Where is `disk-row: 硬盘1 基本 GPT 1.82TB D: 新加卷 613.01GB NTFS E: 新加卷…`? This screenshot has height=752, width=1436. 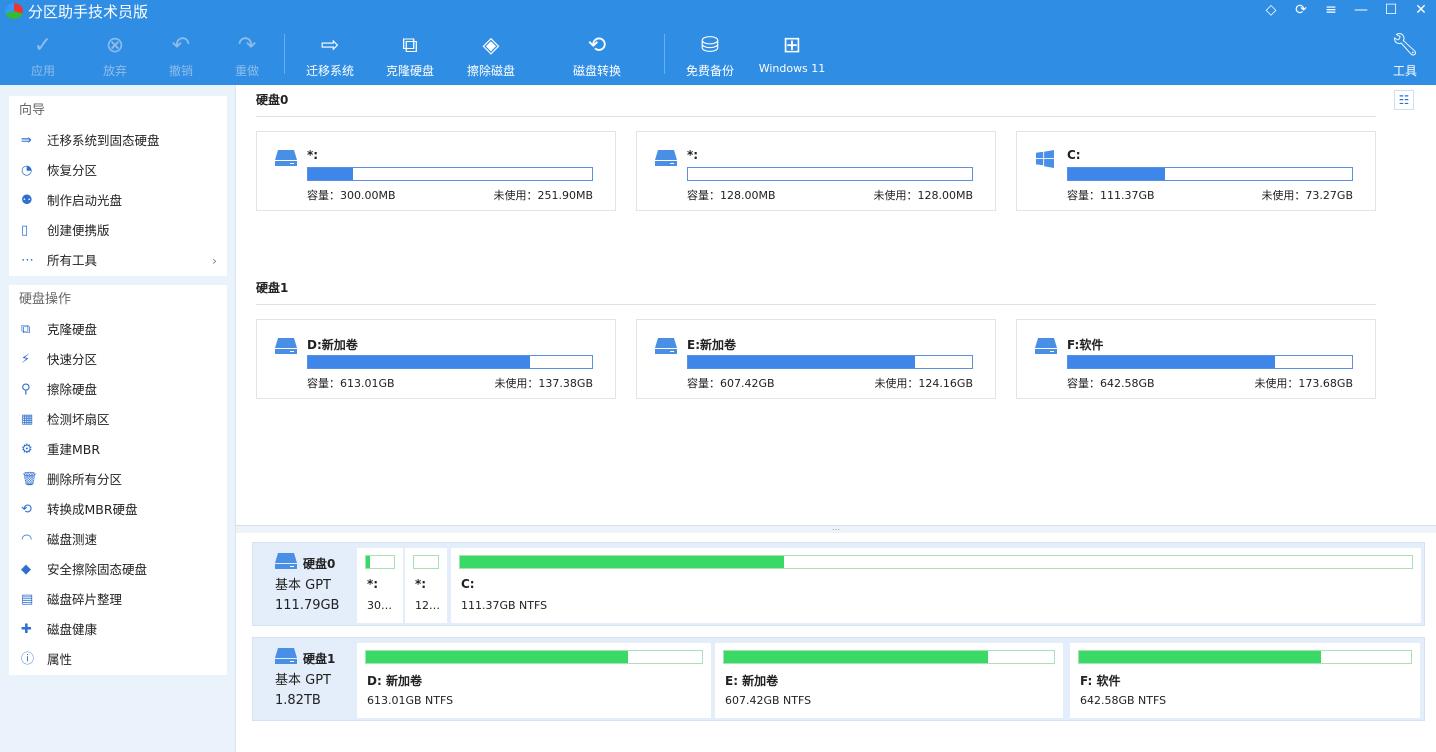 disk-row: 硬盘1 基本 GPT 1.82TB D: 新加卷 613.01GB NTFS E: 新加卷… is located at coordinates (838, 679).